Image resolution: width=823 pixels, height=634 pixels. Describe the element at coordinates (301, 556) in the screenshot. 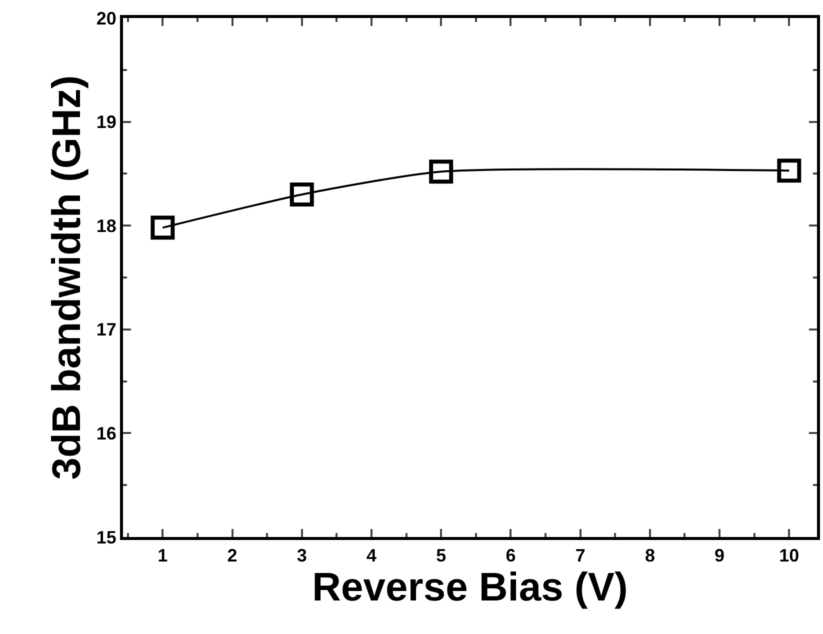

I see `x-tick-label: 3` at that location.